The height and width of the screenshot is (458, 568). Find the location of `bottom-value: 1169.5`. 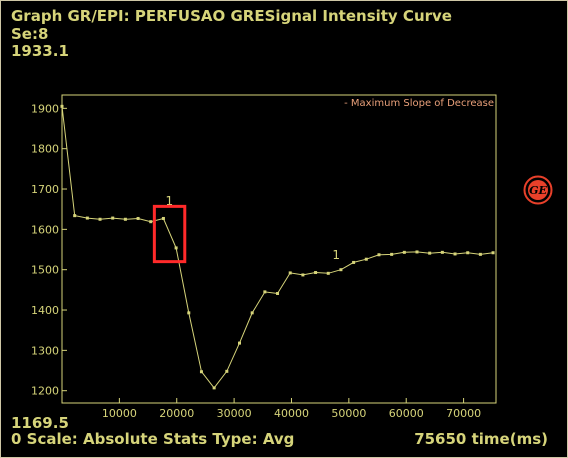

bottom-value: 1169.5 is located at coordinates (40, 423).